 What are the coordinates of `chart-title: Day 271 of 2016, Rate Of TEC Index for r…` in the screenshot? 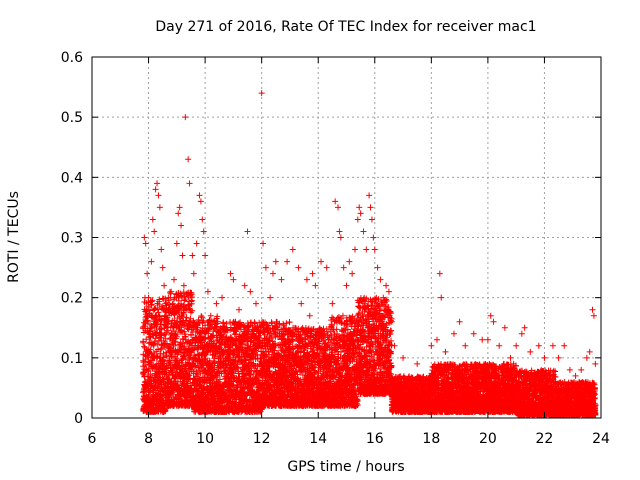 It's located at (345, 27).